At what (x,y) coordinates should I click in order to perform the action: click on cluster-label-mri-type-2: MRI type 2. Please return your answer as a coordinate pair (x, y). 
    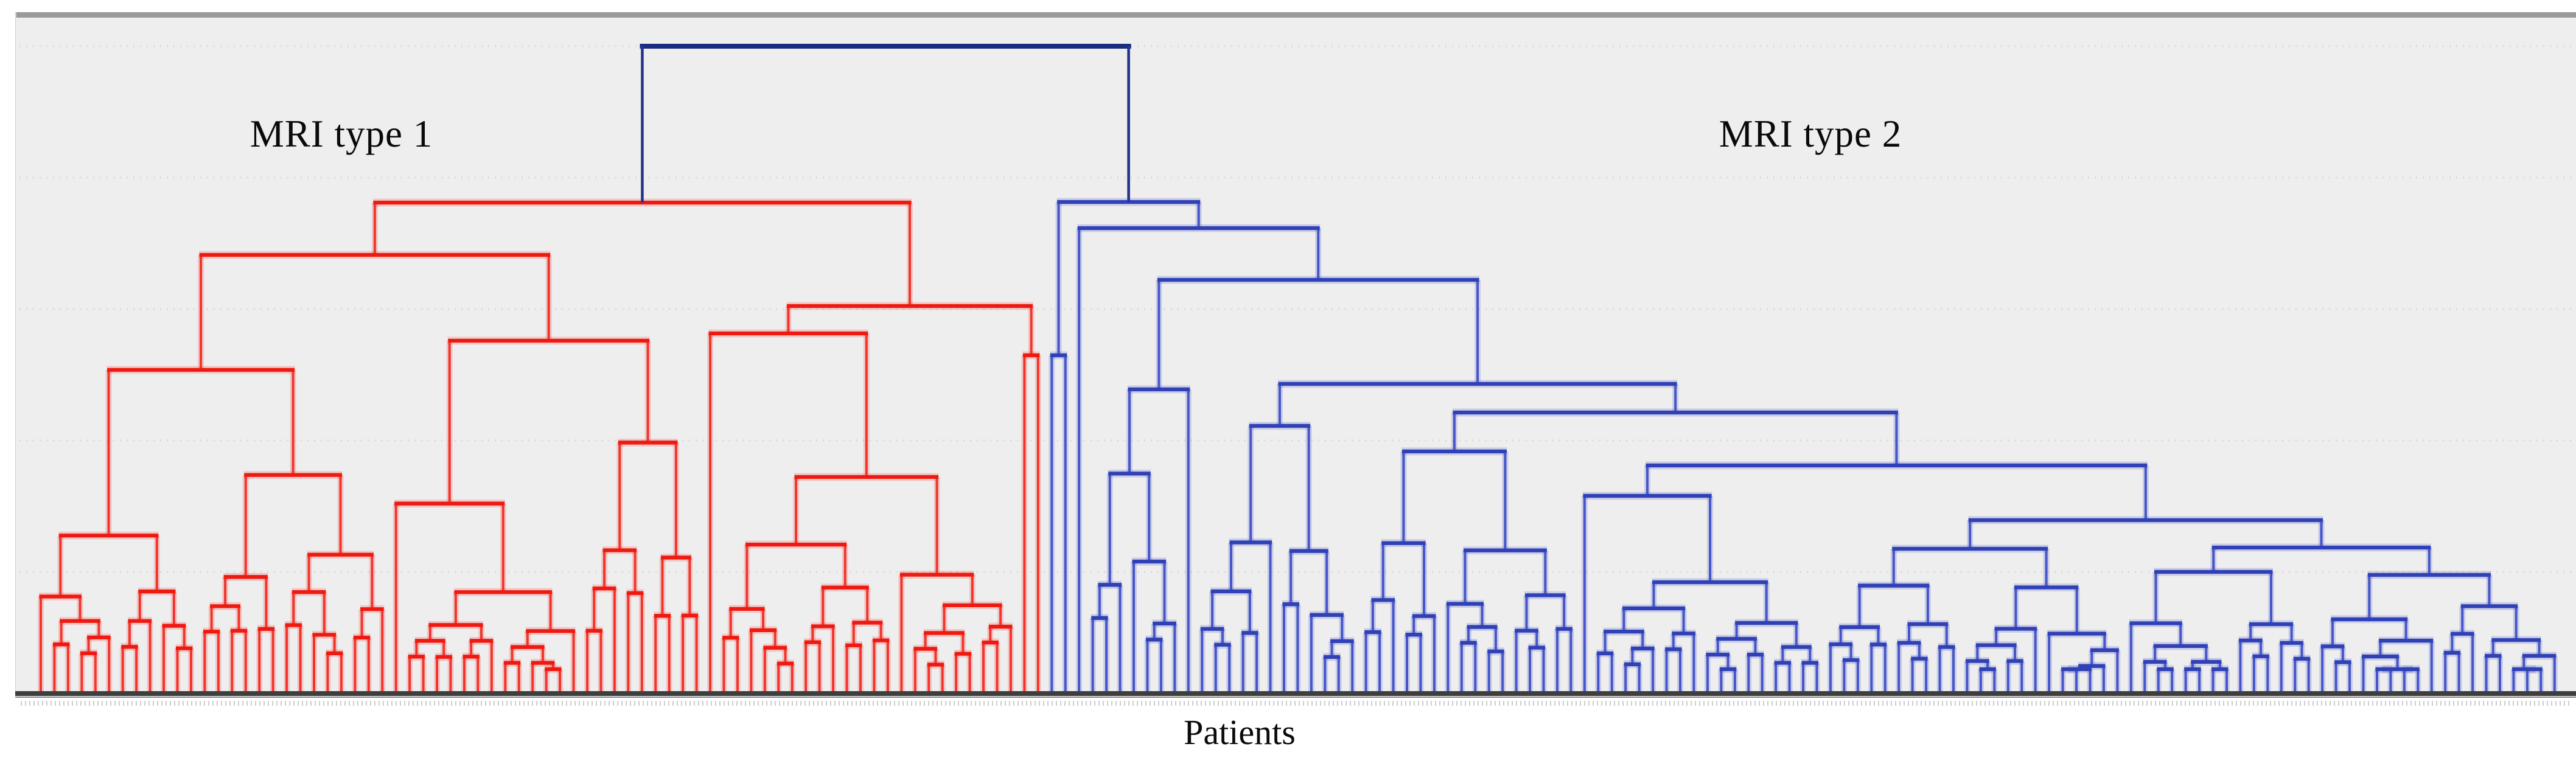
    Looking at the image, I should click on (1810, 134).